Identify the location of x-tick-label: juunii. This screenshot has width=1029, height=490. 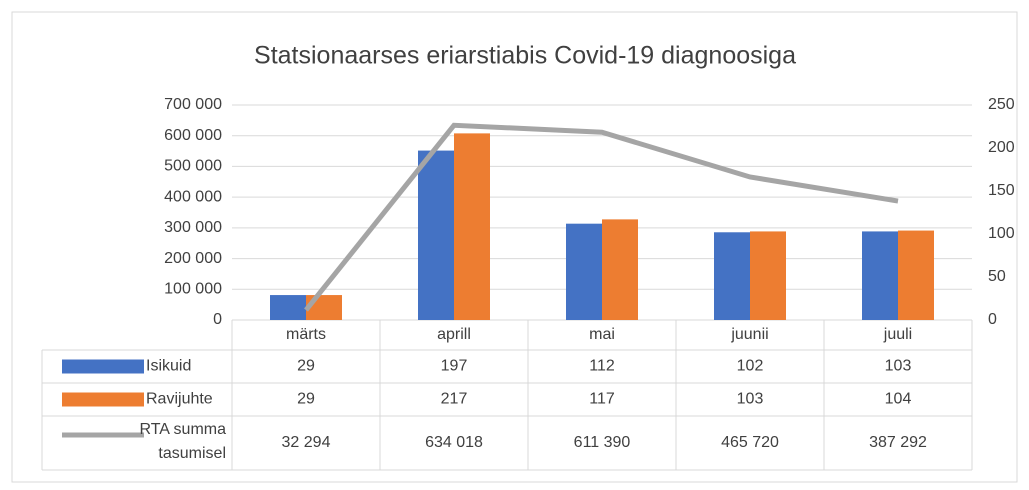
(749, 334).